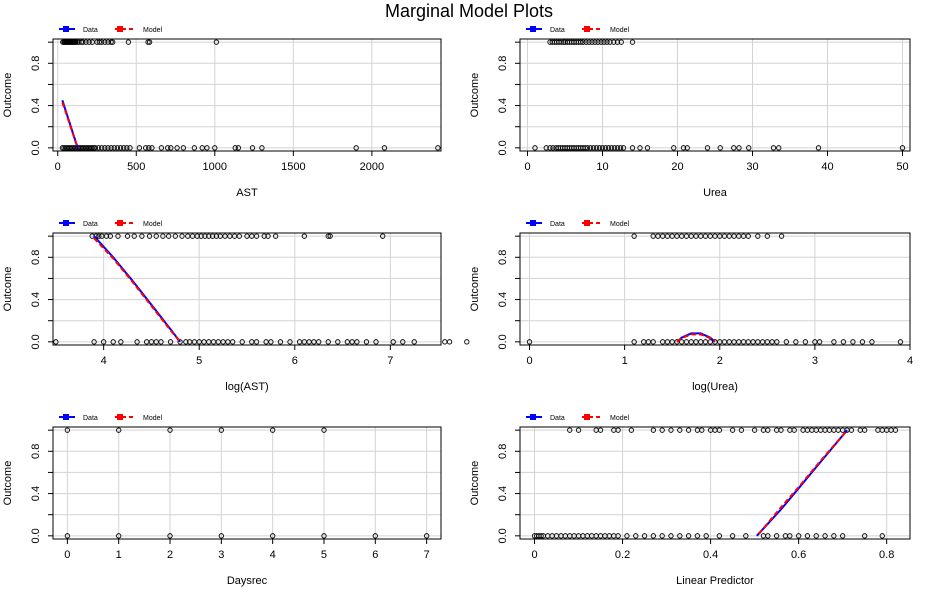 The width and height of the screenshot is (938, 602). Describe the element at coordinates (67, 555) in the screenshot. I see `x-tick-label: 0` at that location.